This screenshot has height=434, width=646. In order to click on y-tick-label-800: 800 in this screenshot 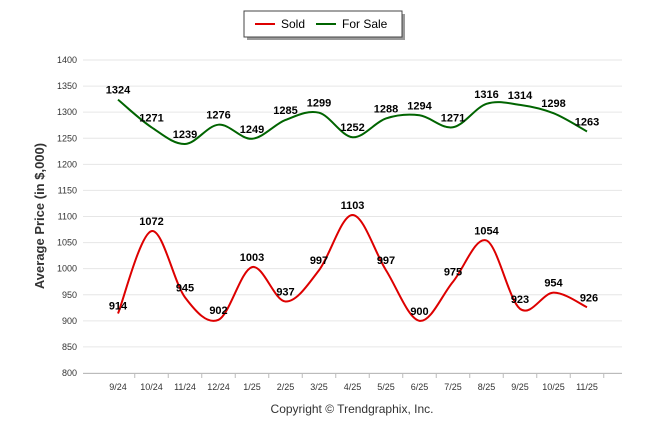, I will do `click(69, 373)`.